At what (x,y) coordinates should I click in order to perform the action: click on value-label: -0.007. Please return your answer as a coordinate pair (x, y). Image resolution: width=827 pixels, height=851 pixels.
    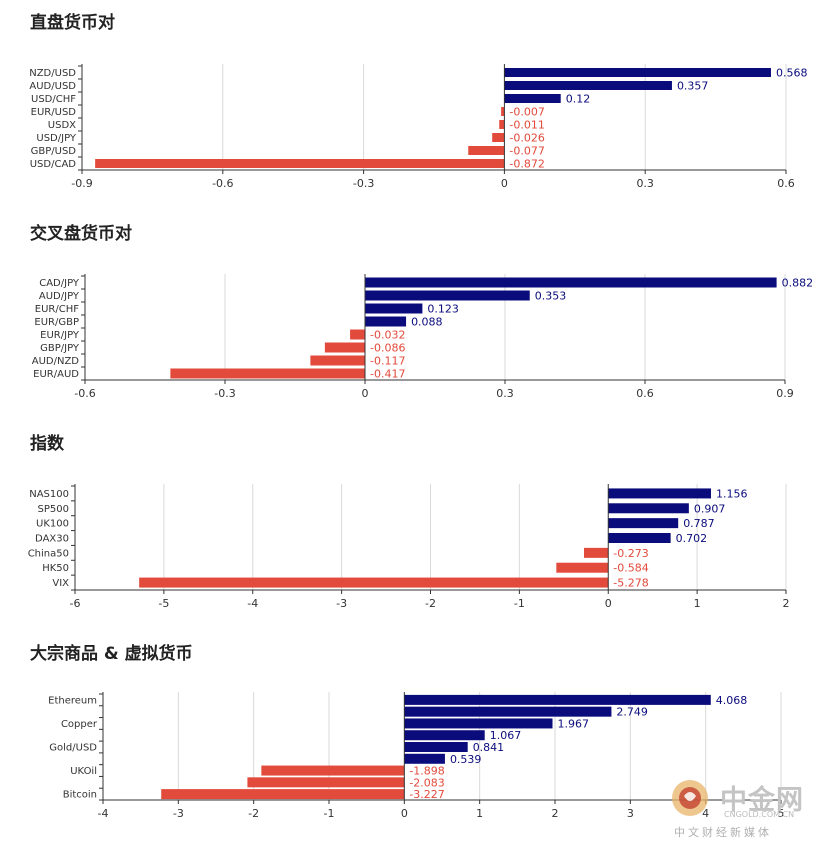
    Looking at the image, I should click on (526, 112).